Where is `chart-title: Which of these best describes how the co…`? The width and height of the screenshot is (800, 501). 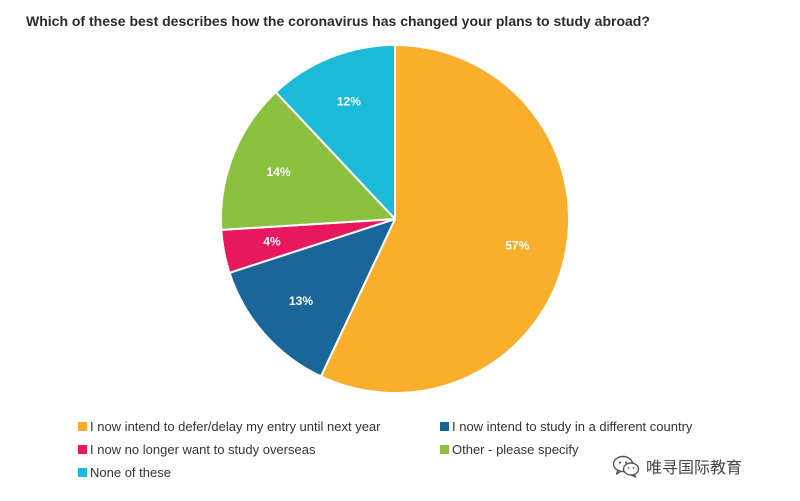
chart-title: Which of these best describes how the co… is located at coordinates (338, 21).